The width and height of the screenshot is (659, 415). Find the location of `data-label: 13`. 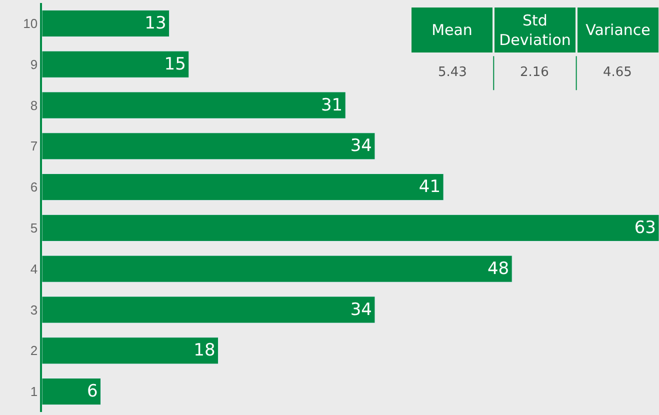

data-label: 13 is located at coordinates (155, 23).